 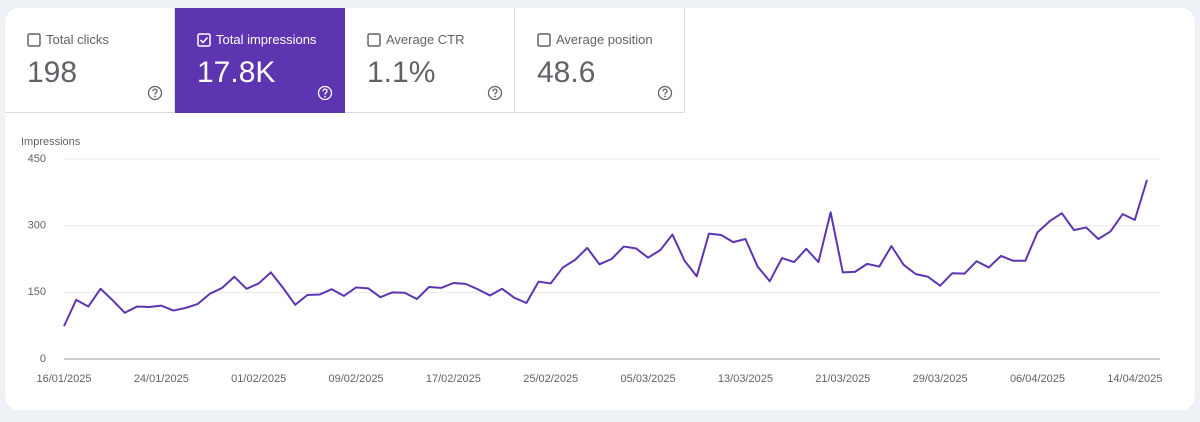 What do you see at coordinates (43, 359) in the screenshot?
I see `y-tick-label: 0` at bounding box center [43, 359].